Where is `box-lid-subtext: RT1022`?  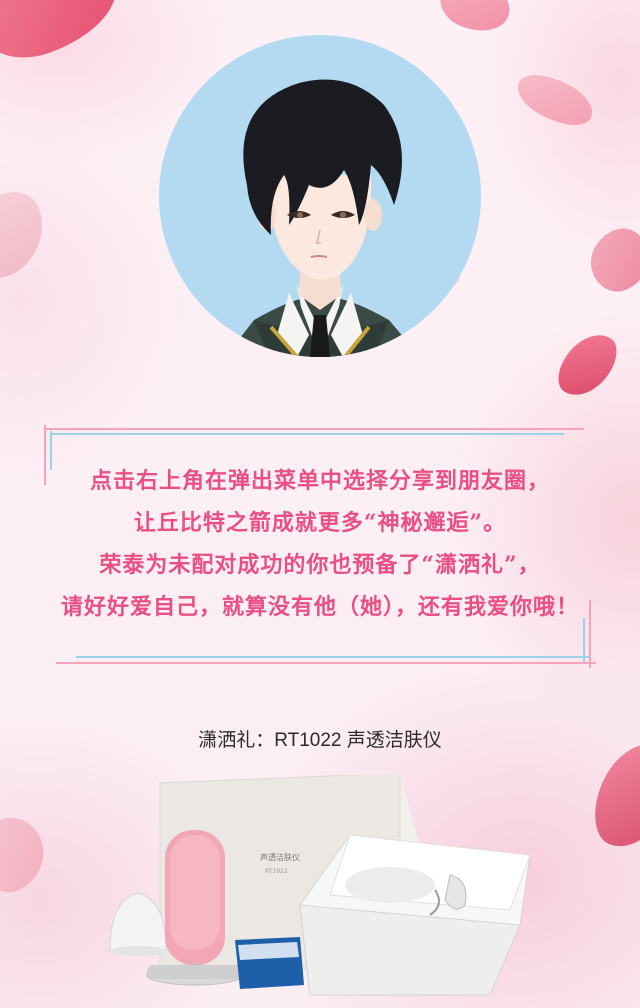 box-lid-subtext: RT1022 is located at coordinates (276, 871).